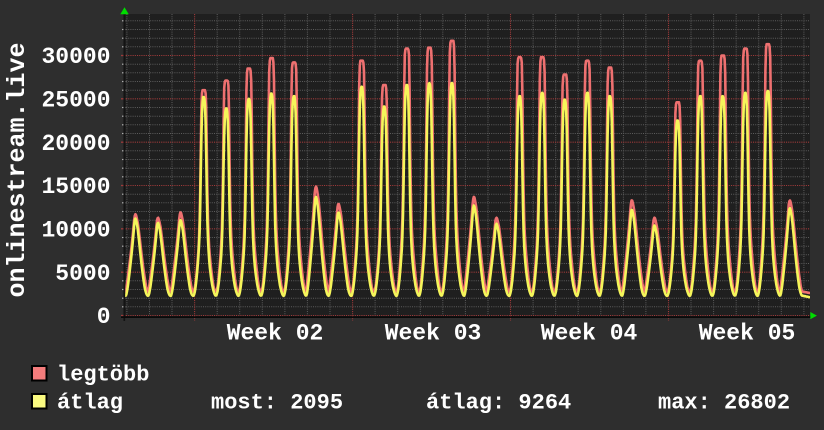 The width and height of the screenshot is (824, 430). Describe the element at coordinates (103, 375) in the screenshot. I see `svg-text: legtöbb` at that location.